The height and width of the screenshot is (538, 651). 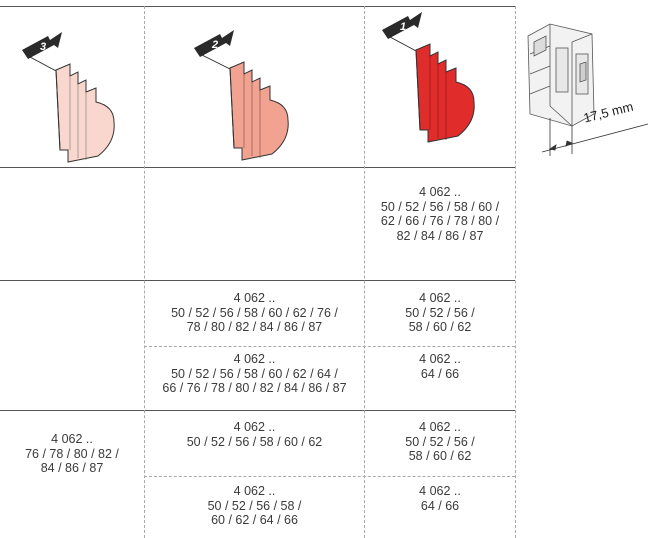 I want to click on auxiliary-module-2-image: 2, so click(x=241, y=95).